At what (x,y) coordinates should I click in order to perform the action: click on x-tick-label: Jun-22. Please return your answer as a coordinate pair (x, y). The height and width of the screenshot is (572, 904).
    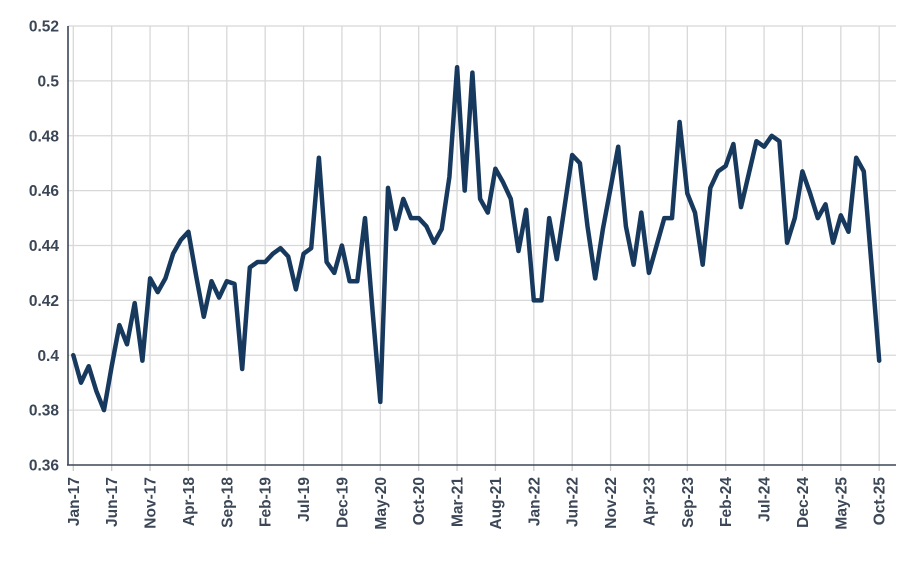
    Looking at the image, I should click on (573, 502).